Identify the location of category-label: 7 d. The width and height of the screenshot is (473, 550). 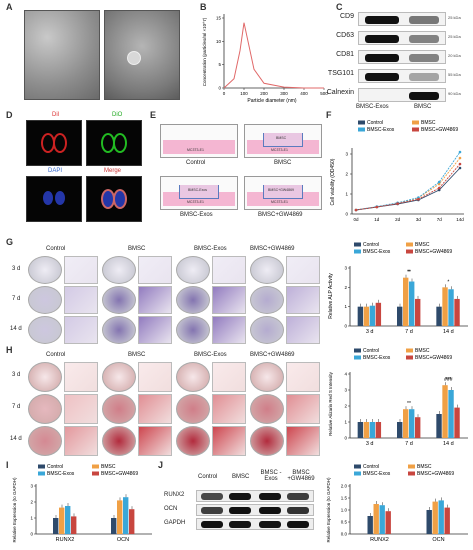
(409, 332).